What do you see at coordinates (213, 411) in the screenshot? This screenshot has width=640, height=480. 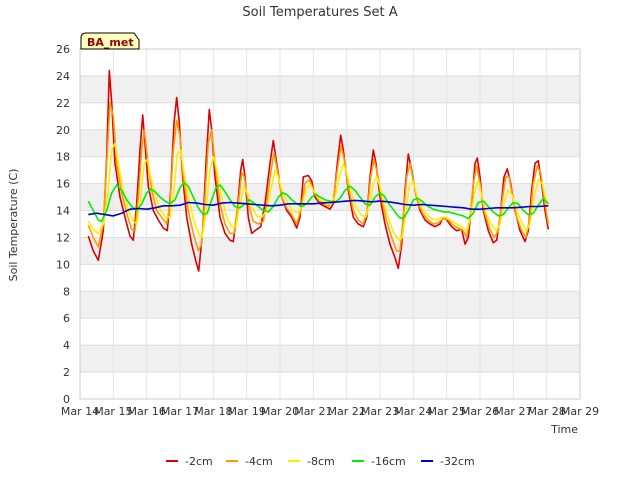 I see `x-tick-label: Mar 18` at bounding box center [213, 411].